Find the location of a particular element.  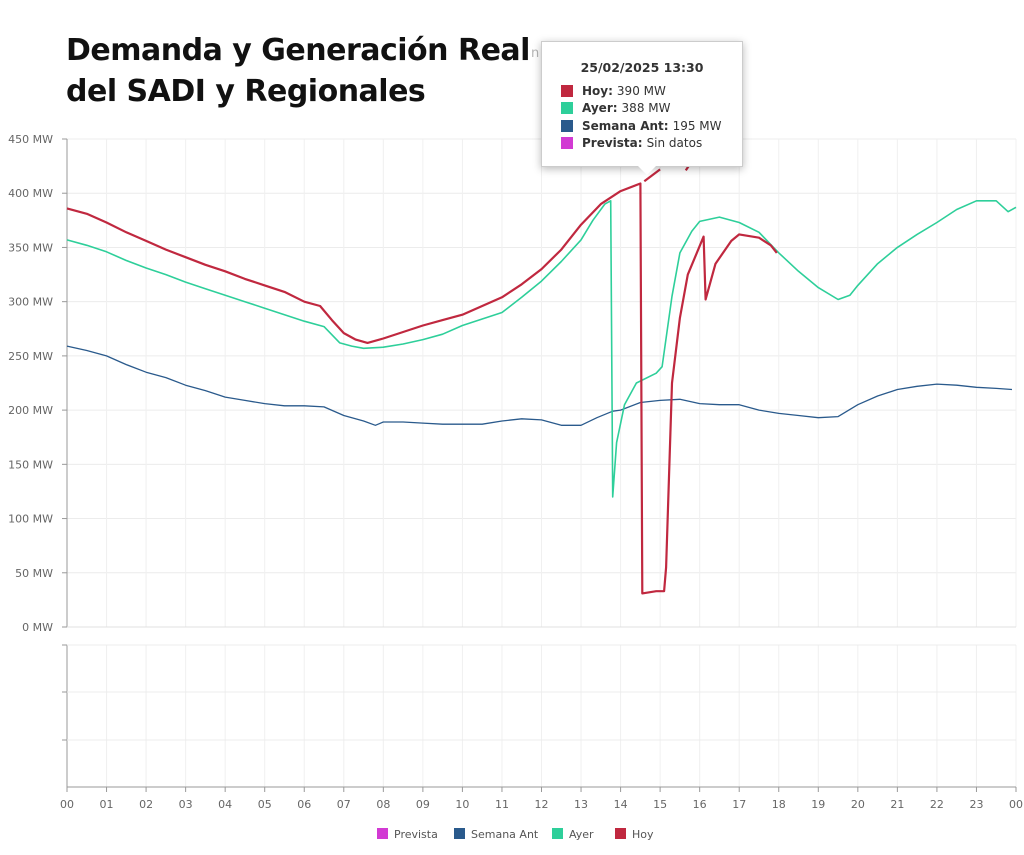

legend-swatch-hoy is located at coordinates (620, 833).